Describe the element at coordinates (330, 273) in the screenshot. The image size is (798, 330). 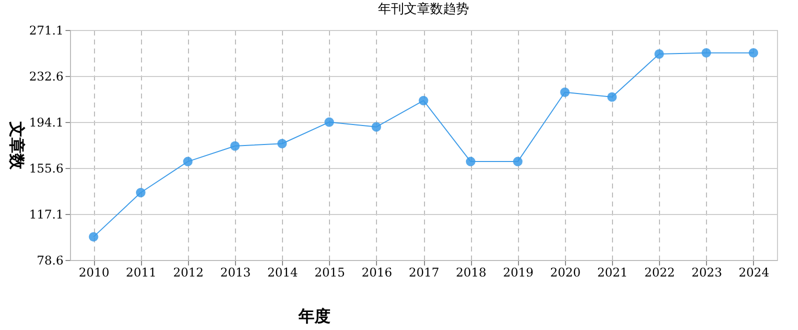
I see `x-tick-label: 2015` at that location.